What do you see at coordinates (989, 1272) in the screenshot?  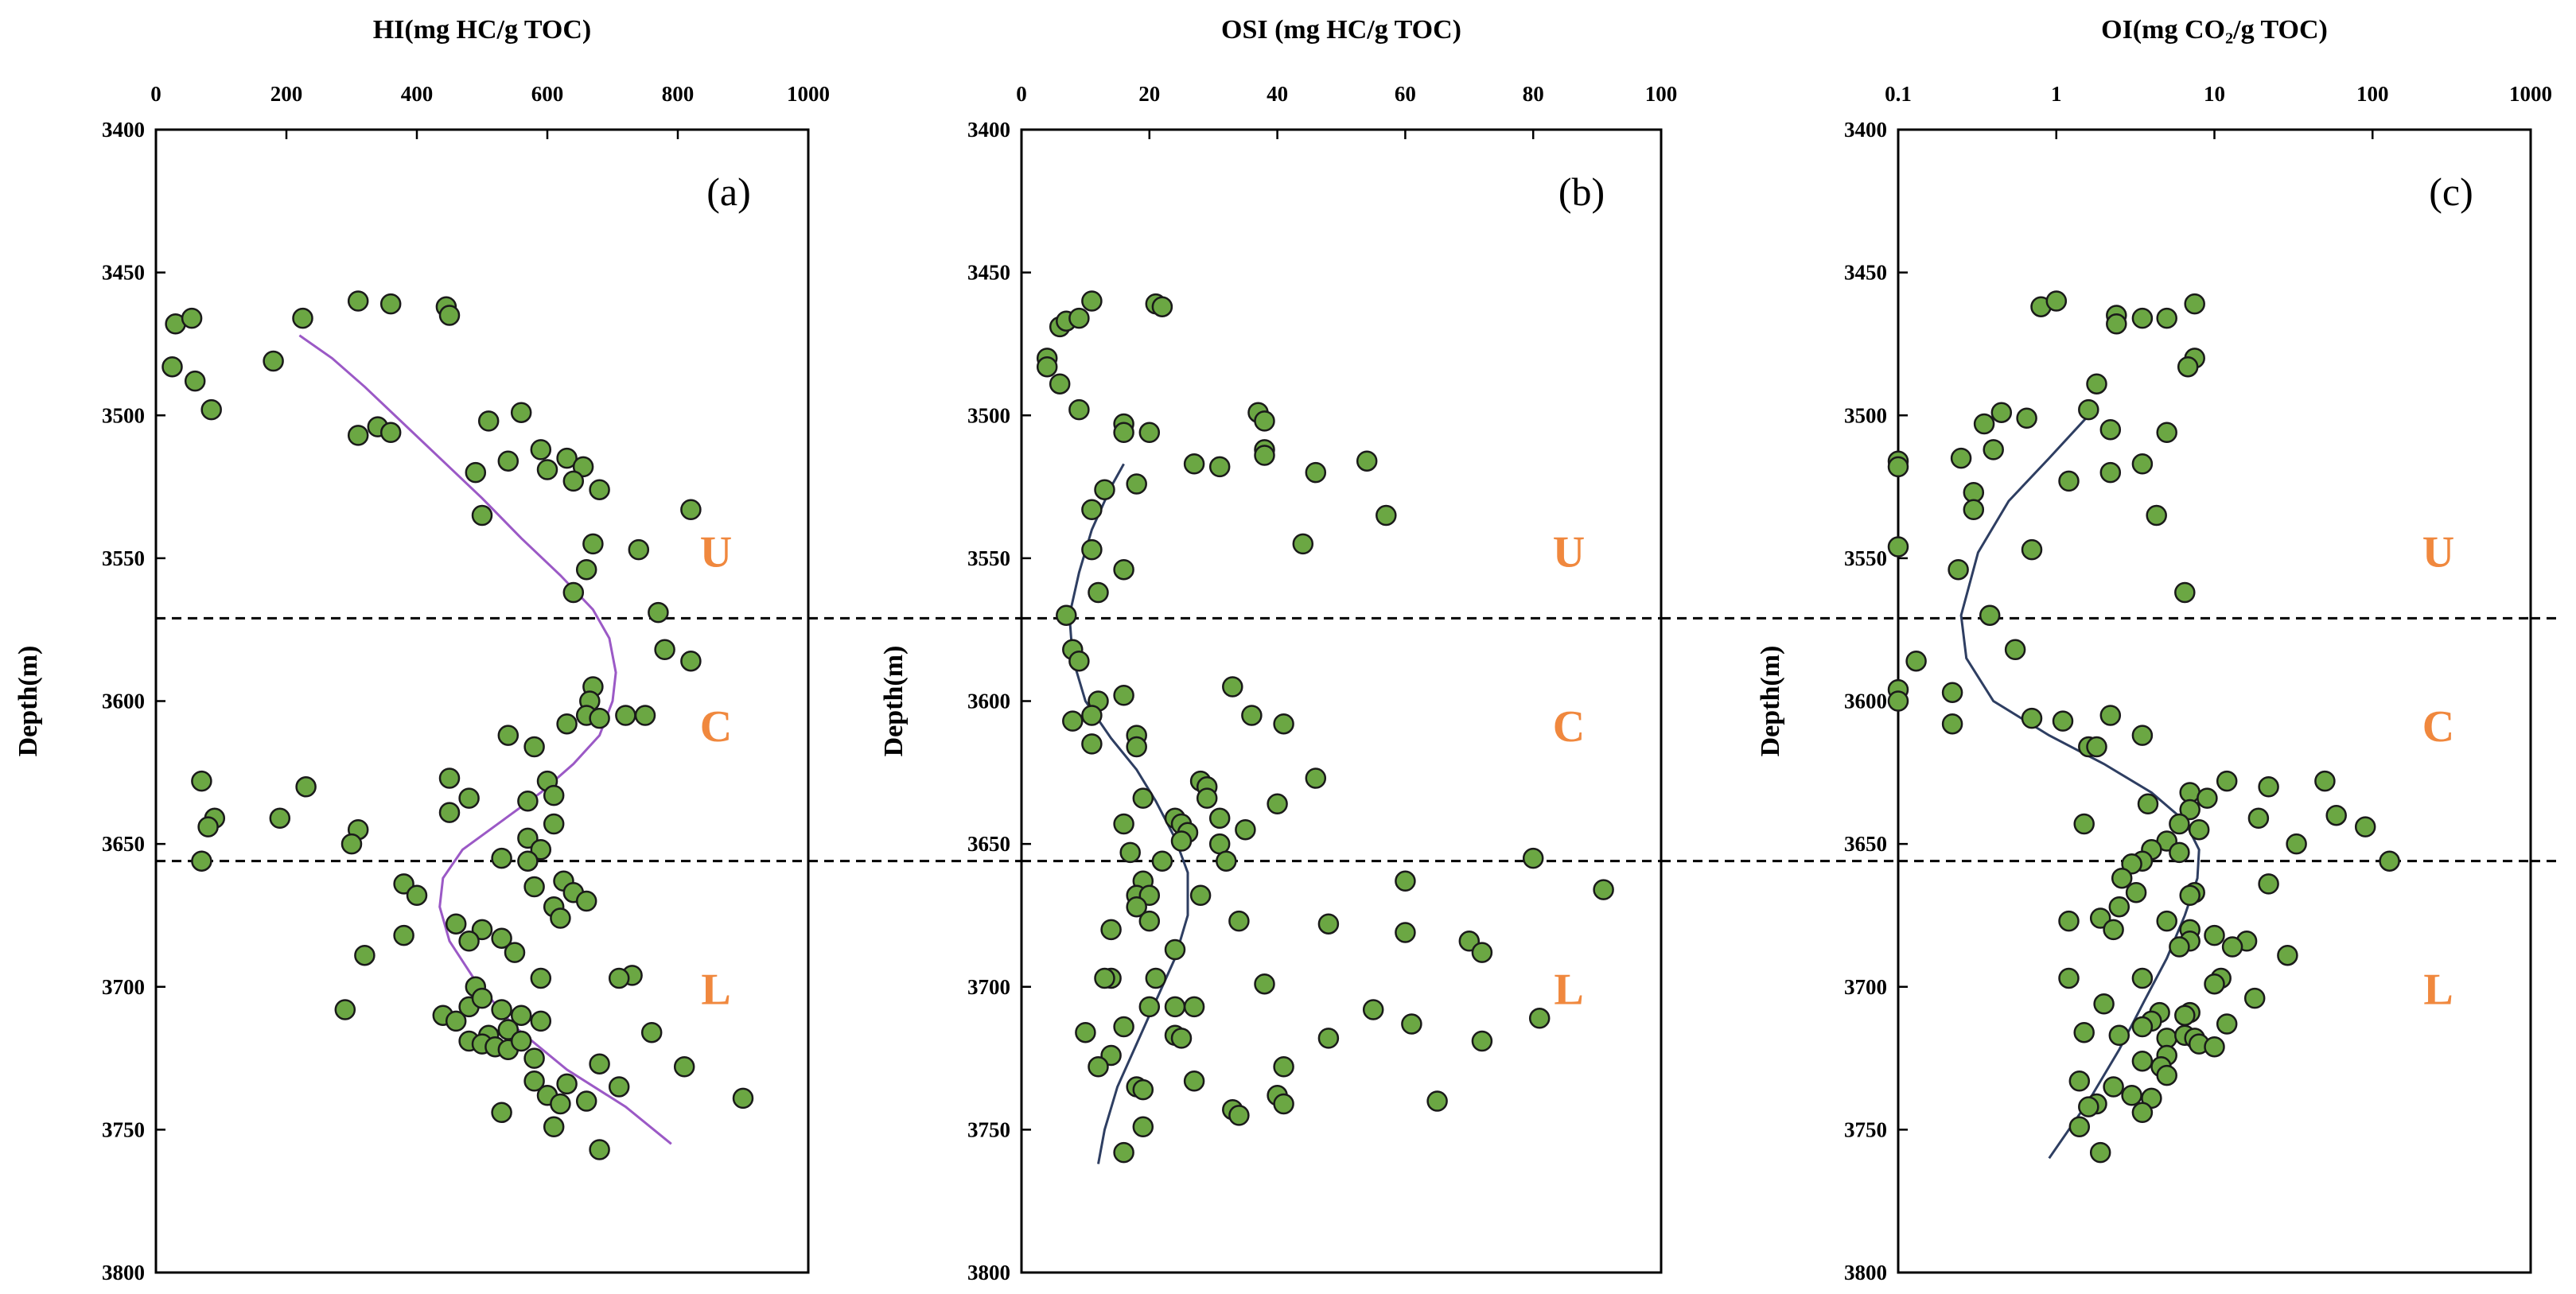 I see `y-tick-label: 3800` at bounding box center [989, 1272].